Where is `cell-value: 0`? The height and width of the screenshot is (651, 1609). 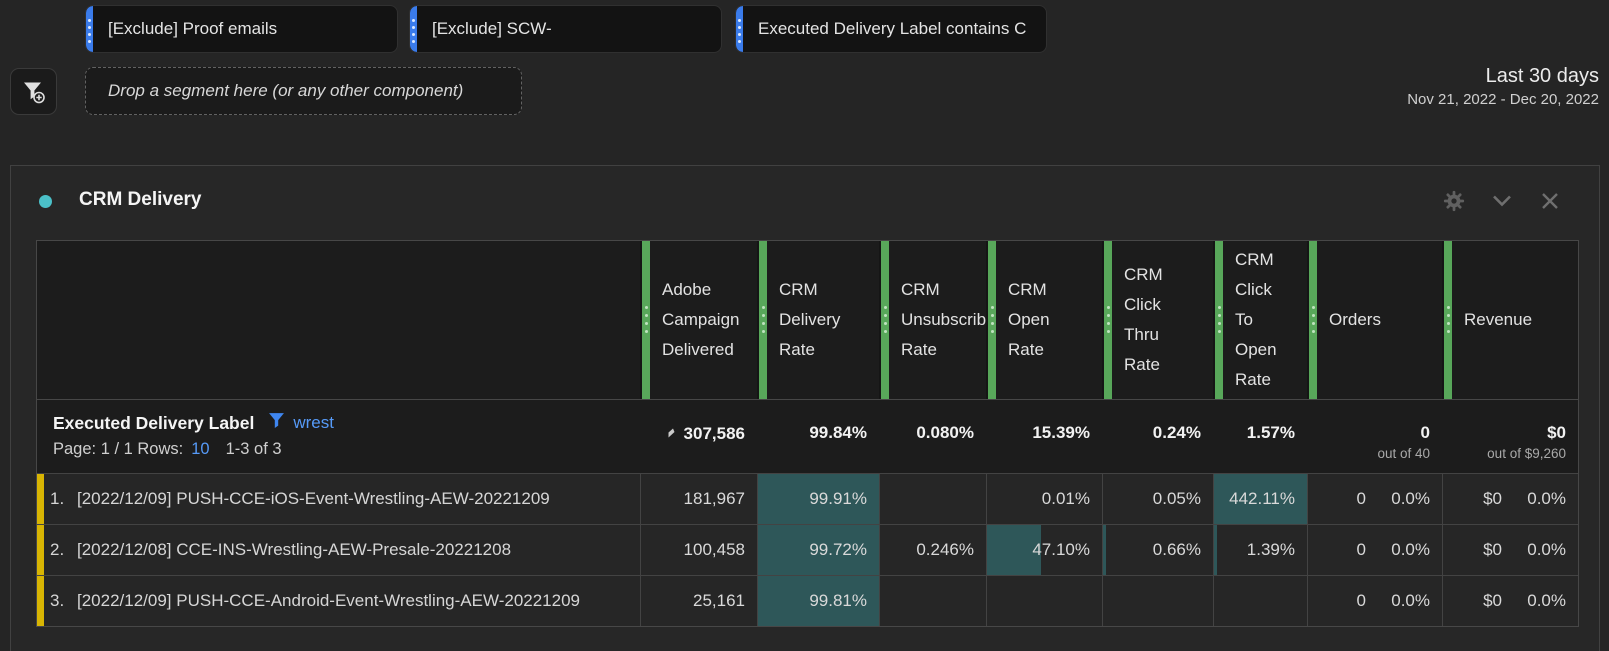
cell-value: 0 is located at coordinates (1361, 600).